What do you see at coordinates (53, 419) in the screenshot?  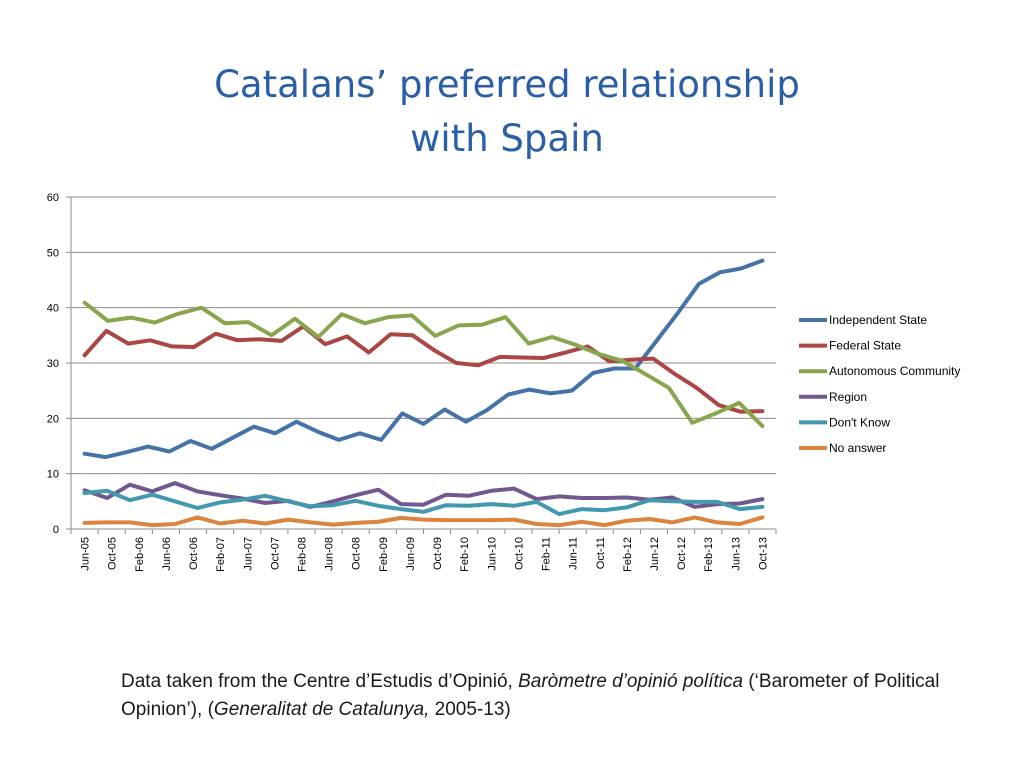 I see `y-tick-label: 20` at bounding box center [53, 419].